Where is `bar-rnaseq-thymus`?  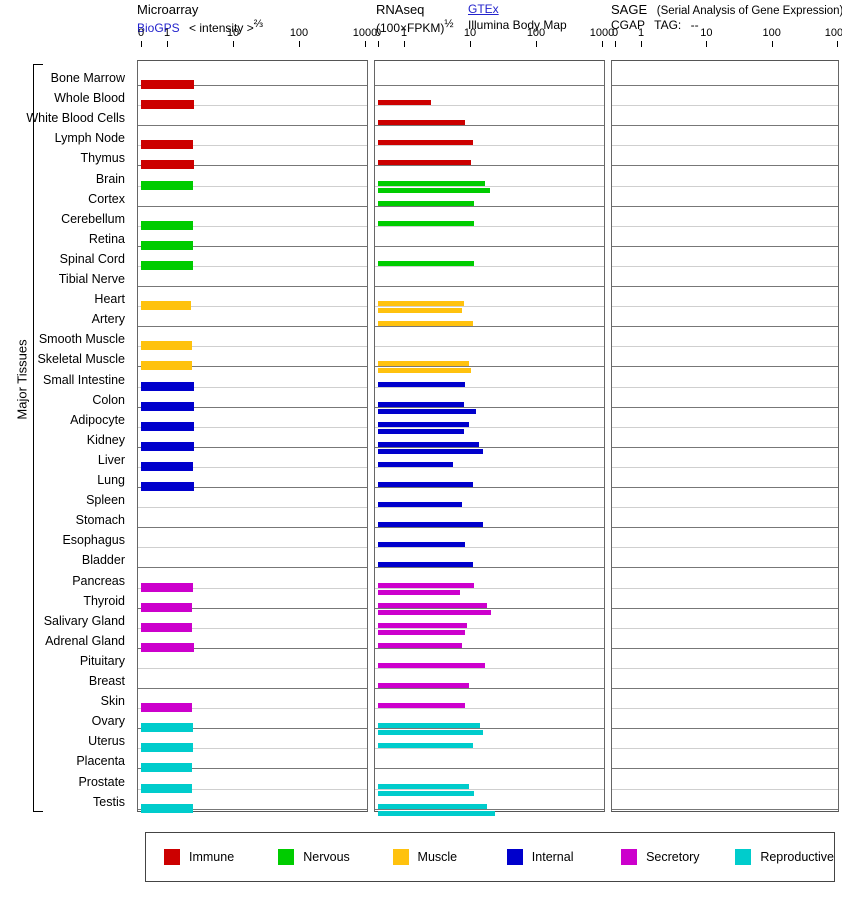 bar-rnaseq-thymus is located at coordinates (425, 163).